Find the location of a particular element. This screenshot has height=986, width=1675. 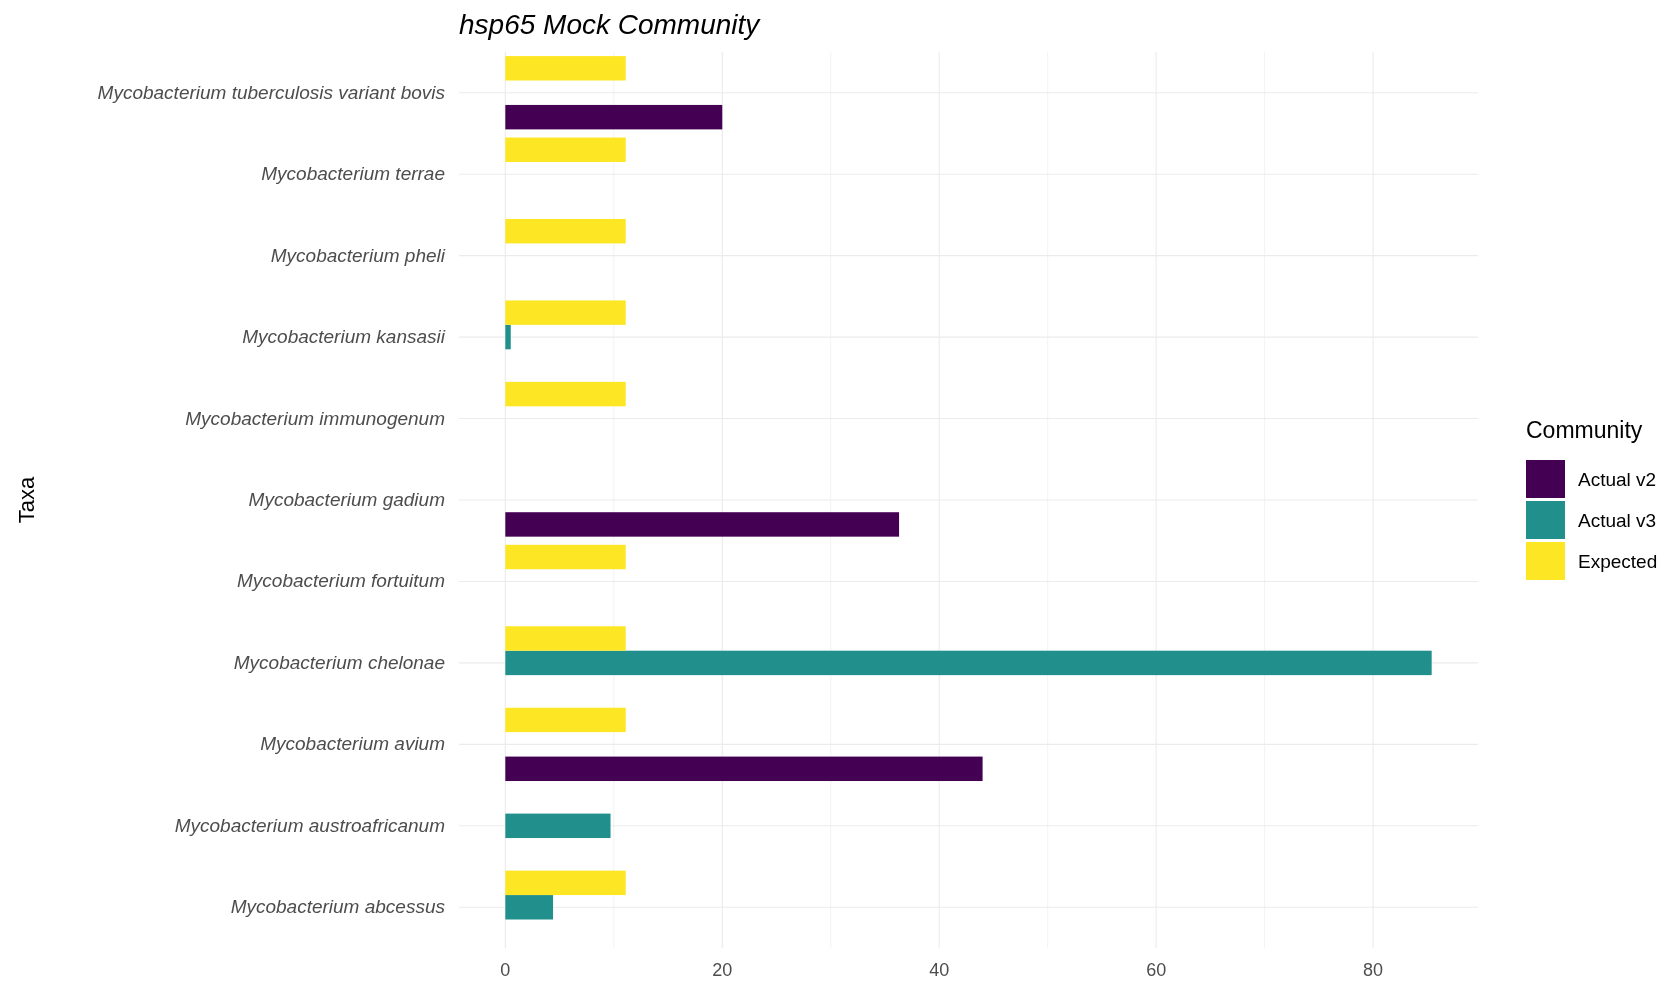

y-tick-label: Mycobacterium gadium is located at coordinates (346, 499).